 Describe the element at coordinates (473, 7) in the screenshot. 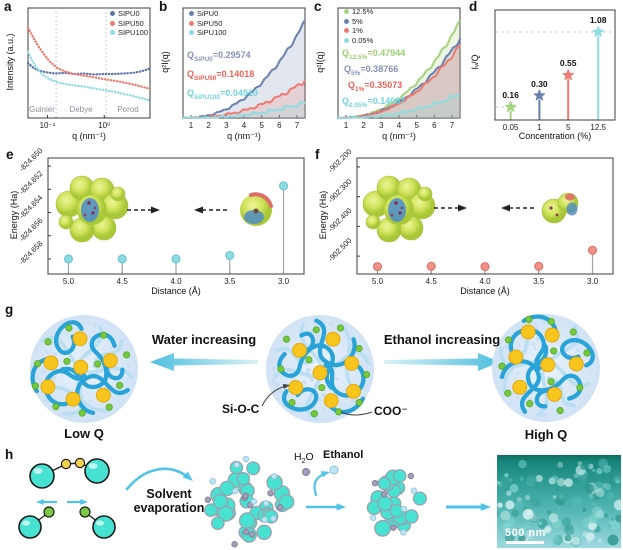

I see `panel-letter-d: d` at that location.